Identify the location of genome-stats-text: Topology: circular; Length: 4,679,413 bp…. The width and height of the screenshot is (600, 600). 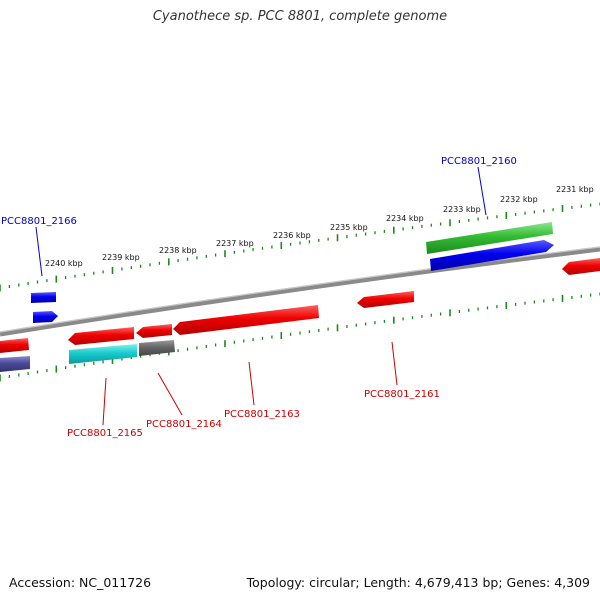
(418, 582).